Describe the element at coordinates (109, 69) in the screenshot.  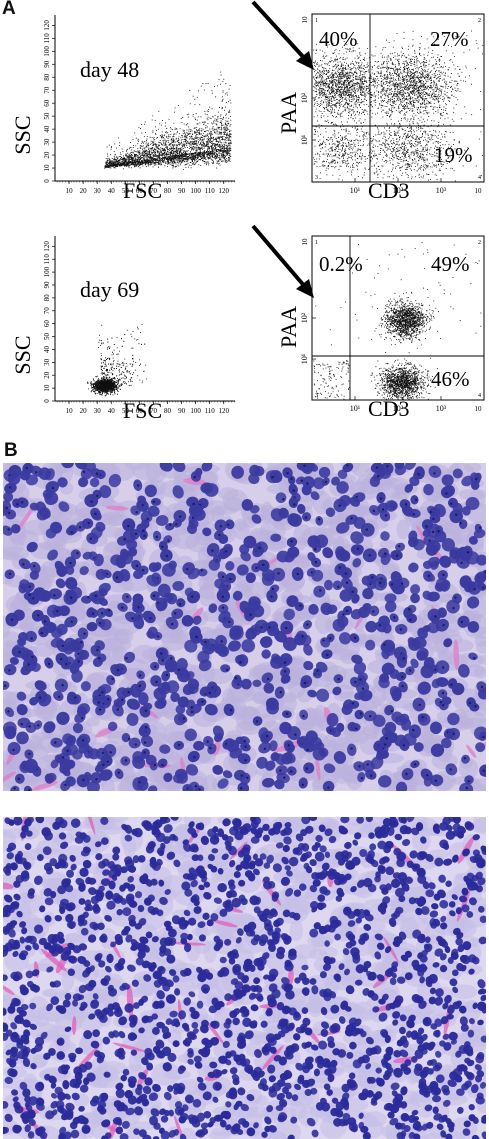
I see `subtitle-day48: day 48` at that location.